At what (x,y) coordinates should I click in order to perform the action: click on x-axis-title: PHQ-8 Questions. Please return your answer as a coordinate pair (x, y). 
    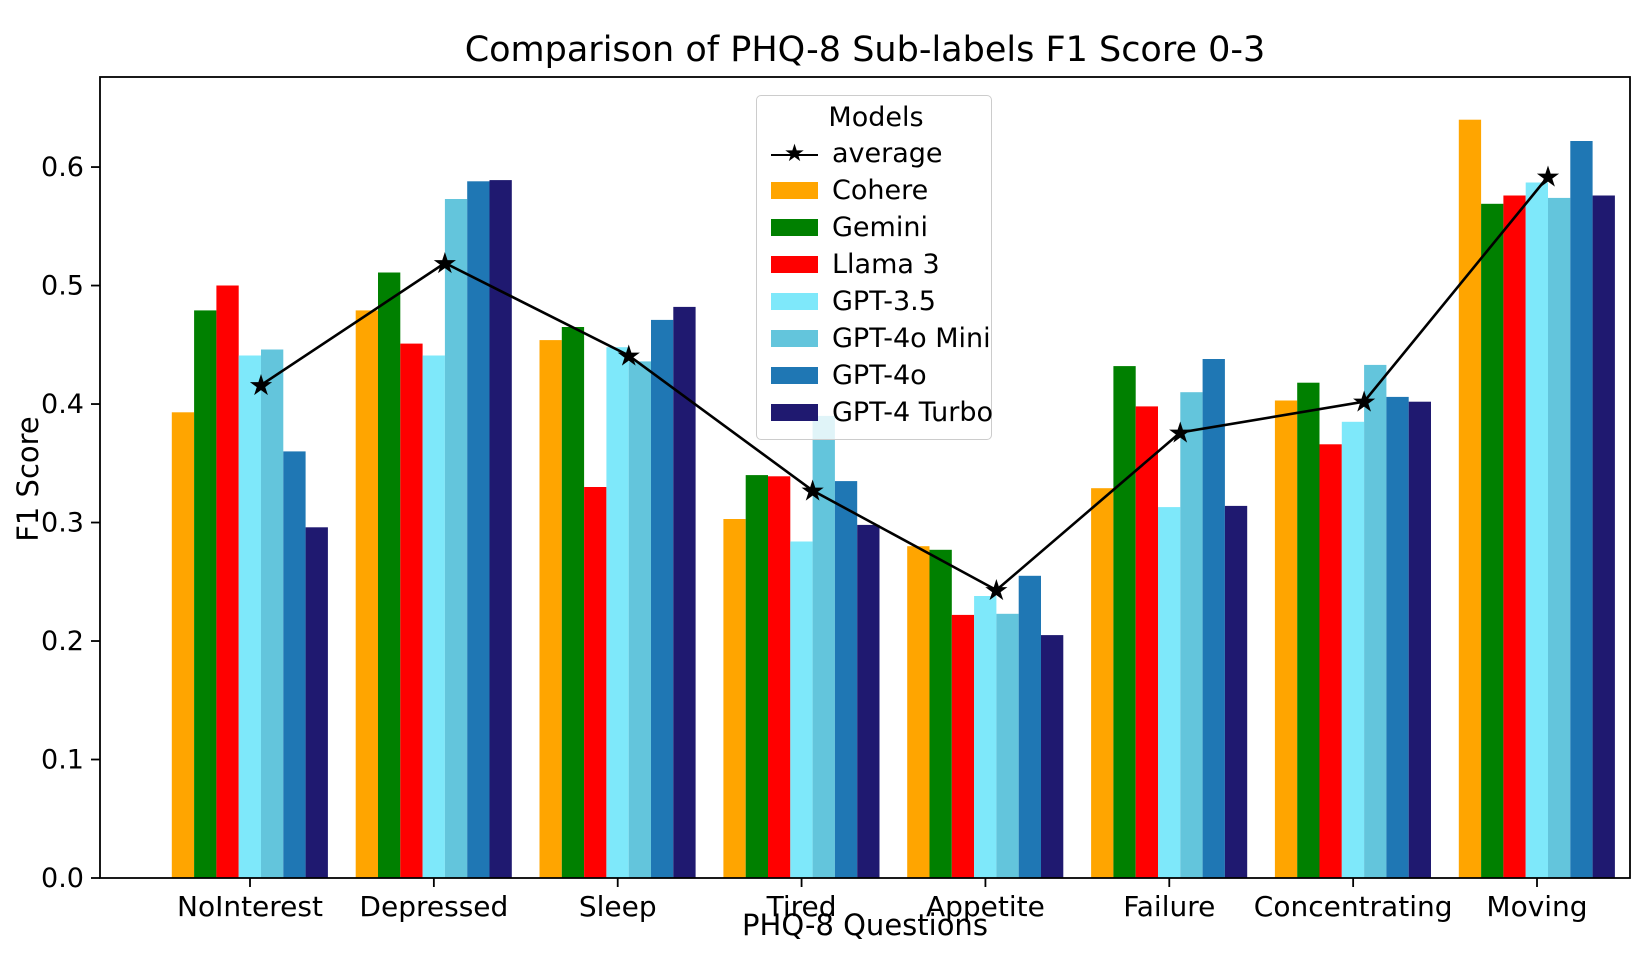
    Looking at the image, I should click on (865, 925).